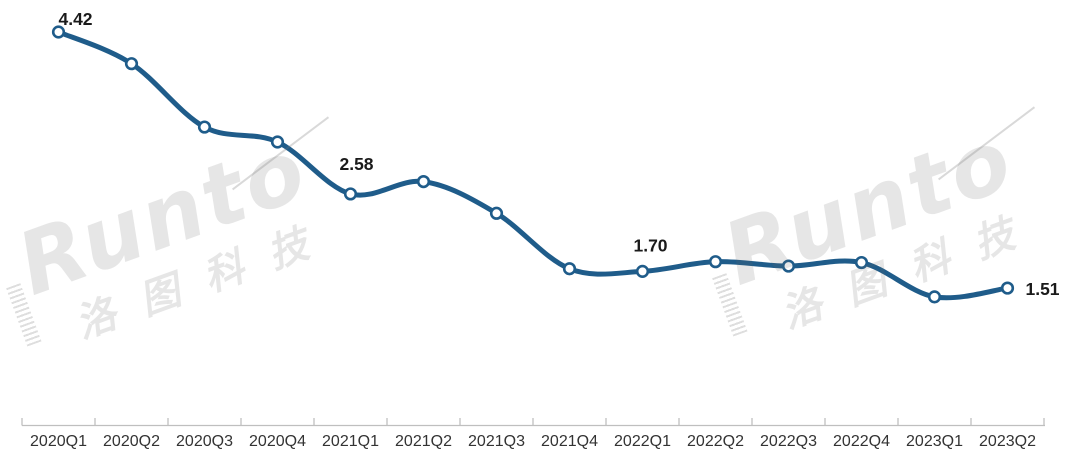 This screenshot has height=467, width=1080. I want to click on x-axis-tick-label: 2020Q1, so click(58, 441).